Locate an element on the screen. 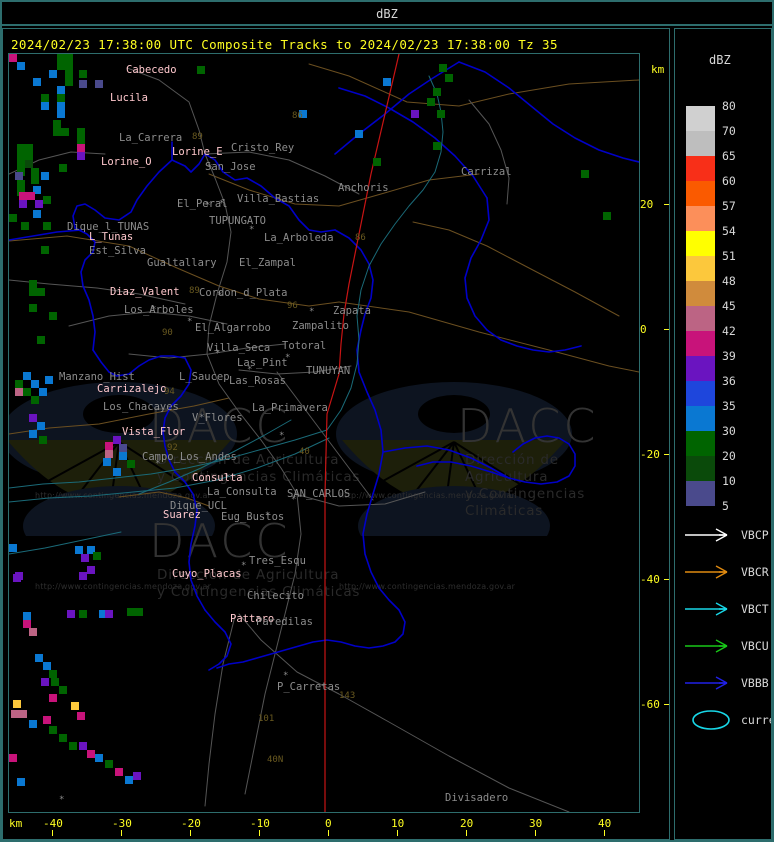  dbz-scale-label: 30 is located at coordinates (729, 431).